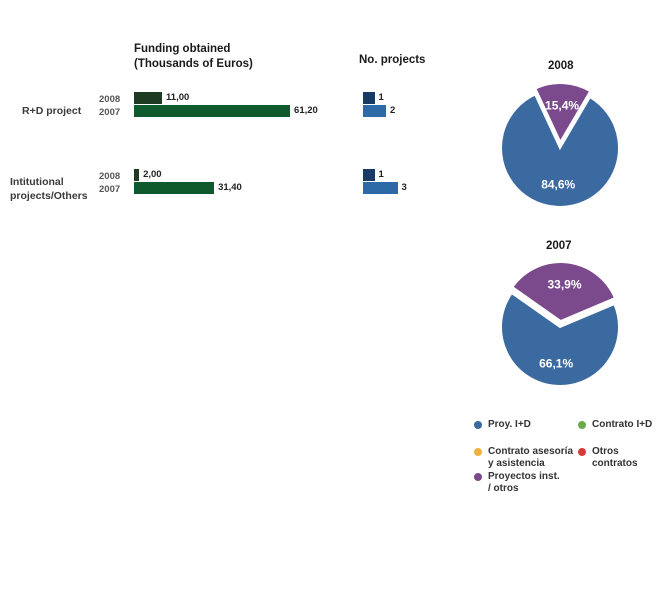 The image size is (665, 590). I want to click on pie-slice-label: 33,9%, so click(565, 285).